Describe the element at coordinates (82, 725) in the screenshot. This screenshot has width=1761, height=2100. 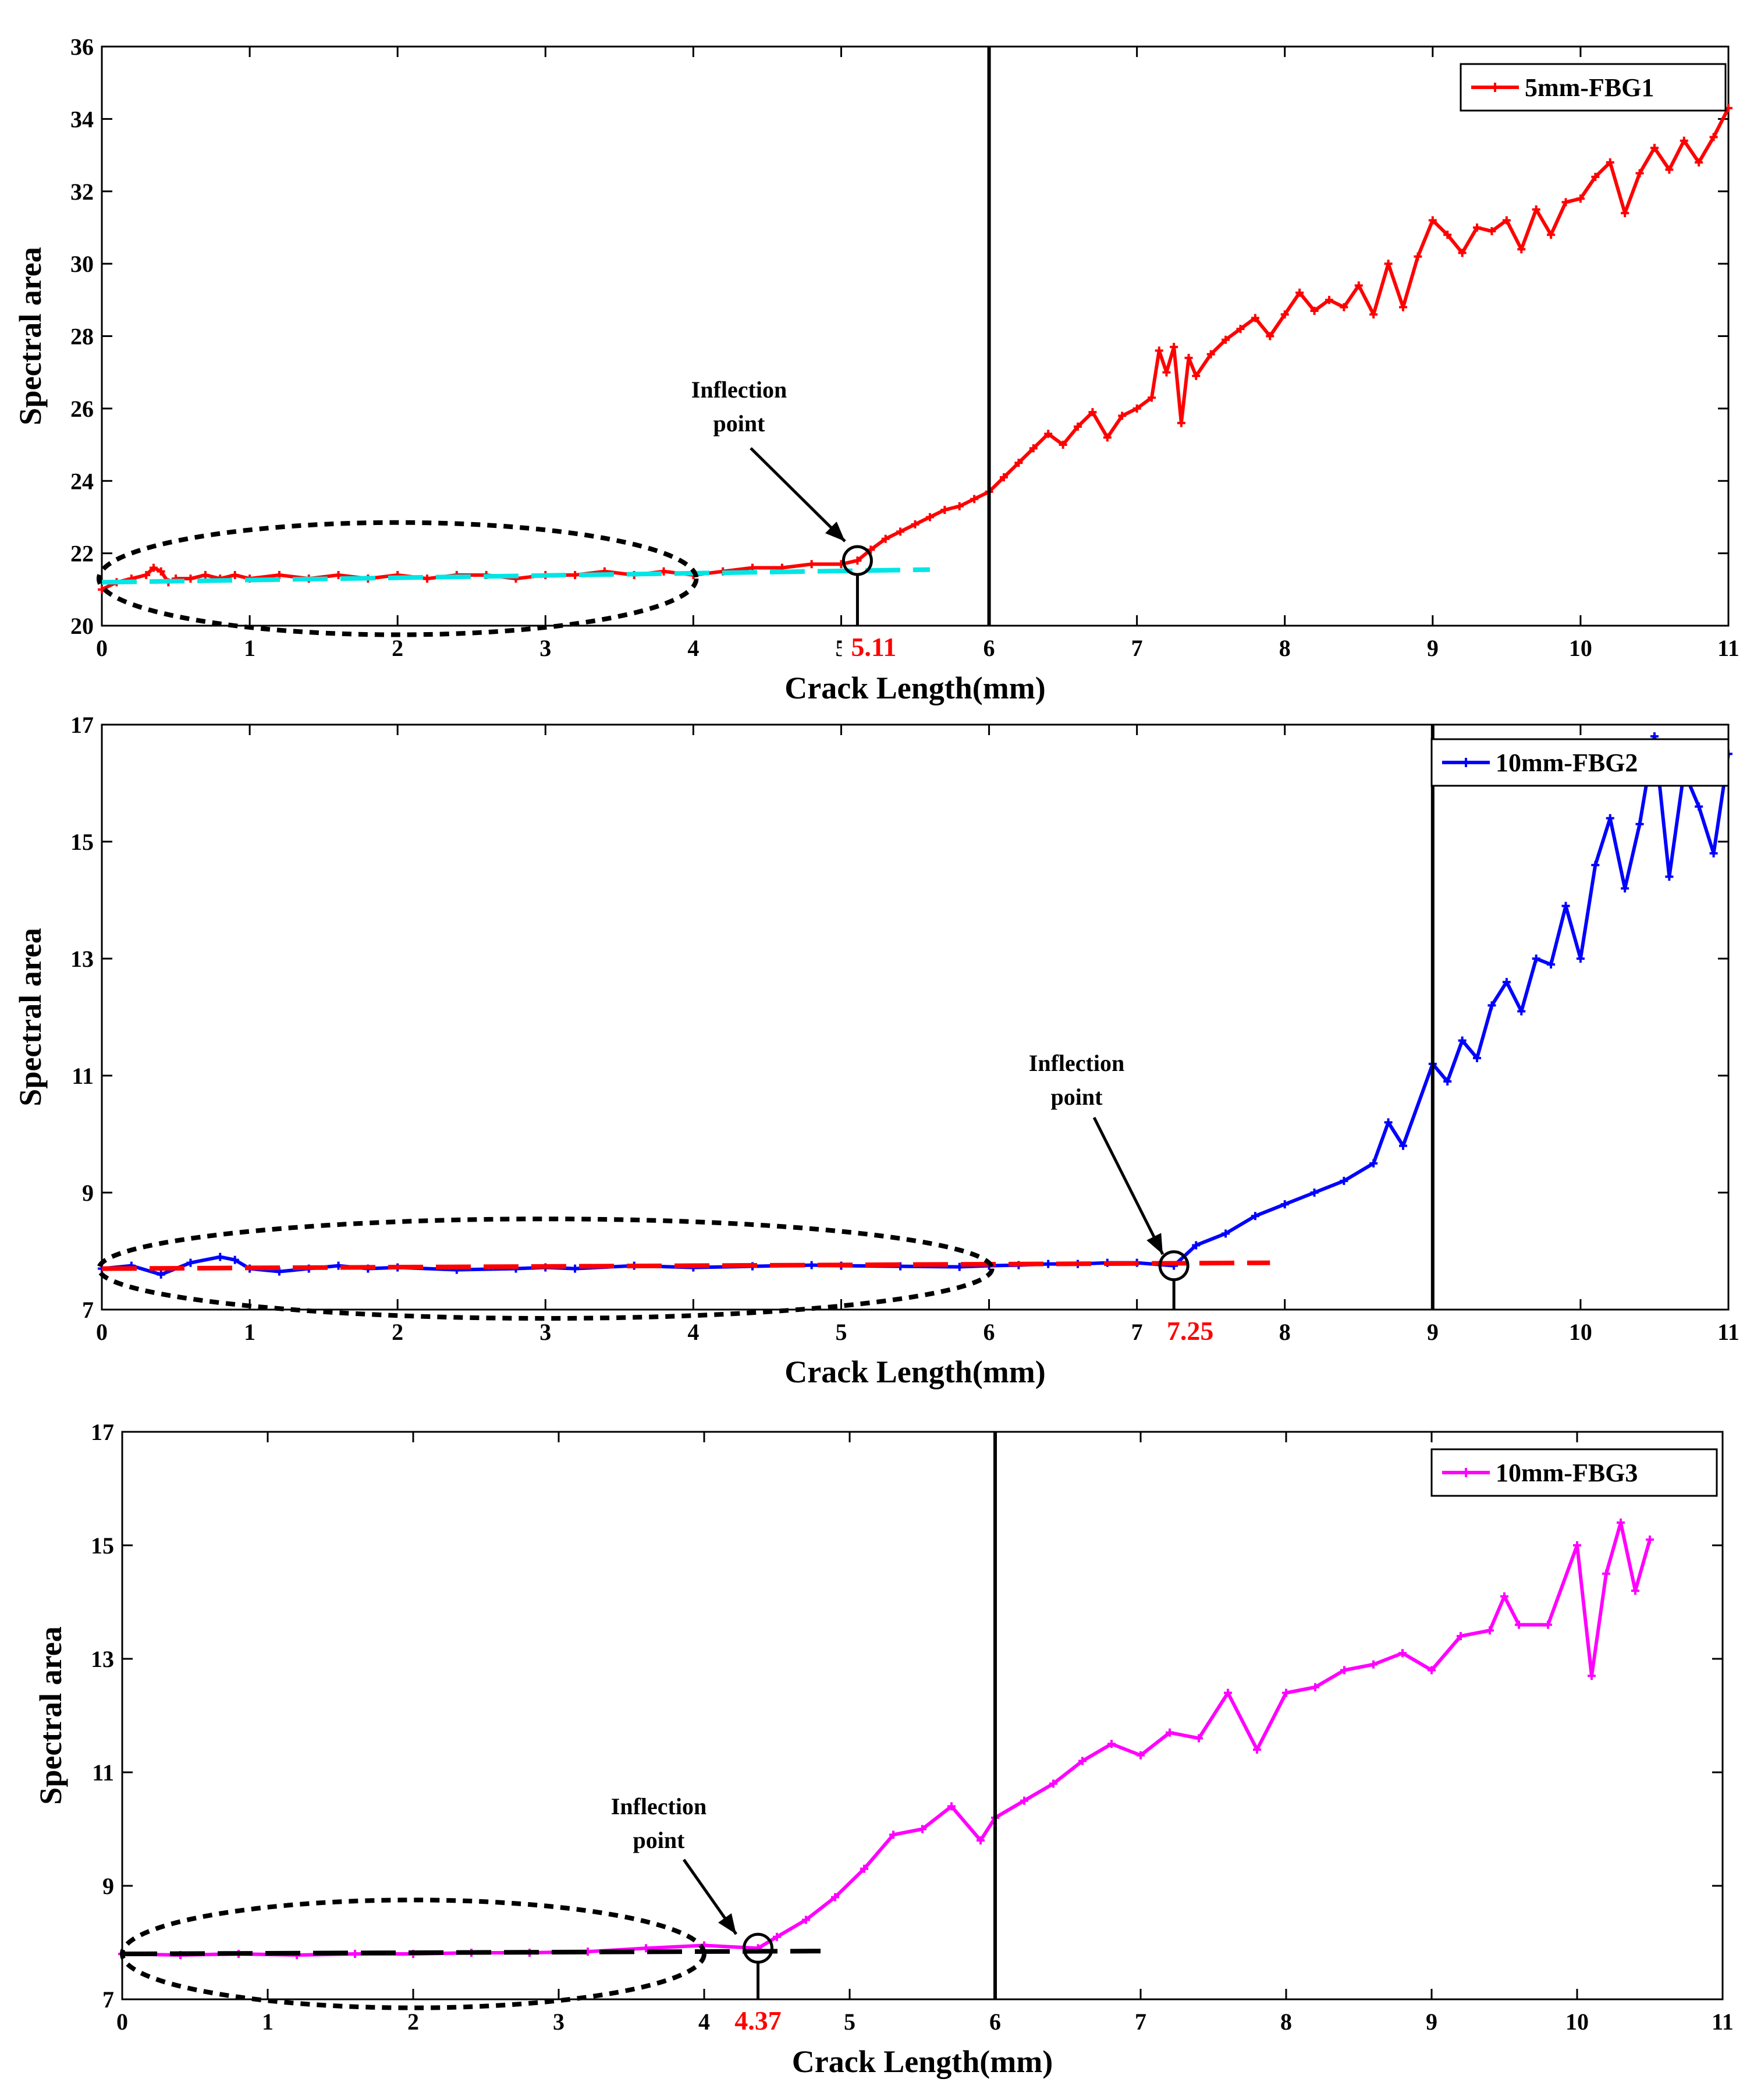
I see `y-tick-label: 17` at that location.